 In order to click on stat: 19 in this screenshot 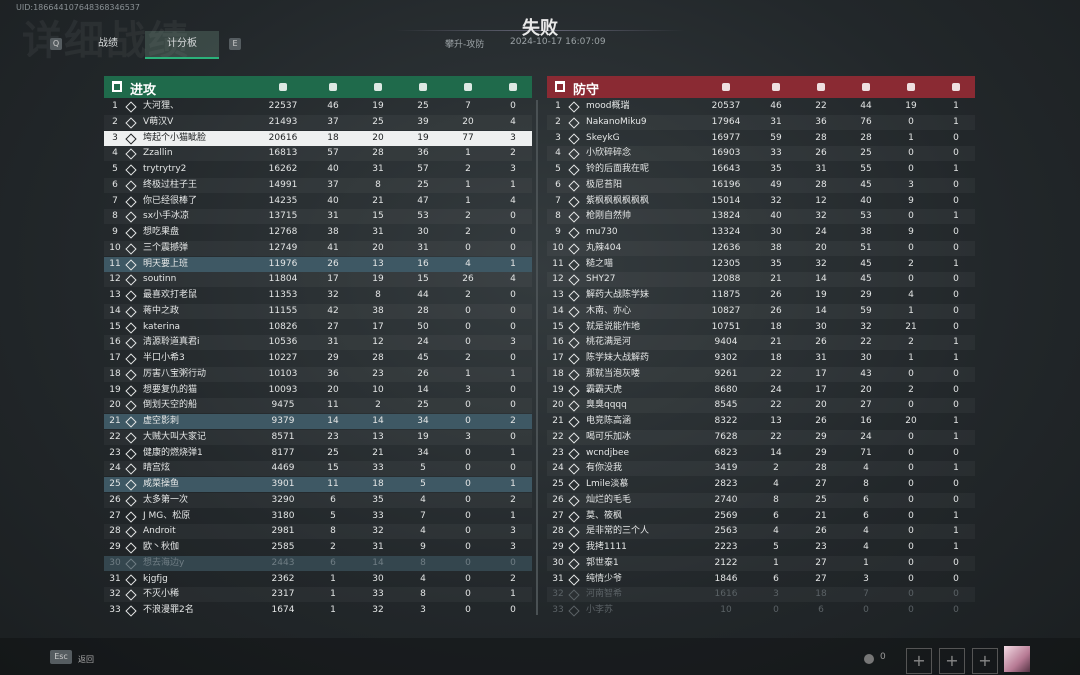, I will do `click(821, 295)`.